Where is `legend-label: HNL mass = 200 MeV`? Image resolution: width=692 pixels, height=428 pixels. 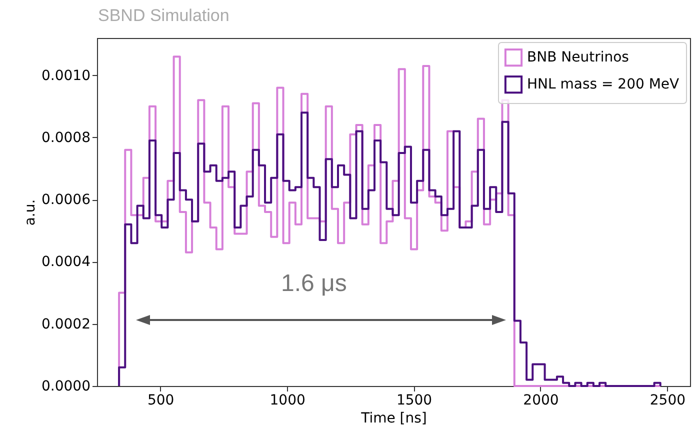
legend-label: HNL mass = 200 MeV is located at coordinates (603, 84).